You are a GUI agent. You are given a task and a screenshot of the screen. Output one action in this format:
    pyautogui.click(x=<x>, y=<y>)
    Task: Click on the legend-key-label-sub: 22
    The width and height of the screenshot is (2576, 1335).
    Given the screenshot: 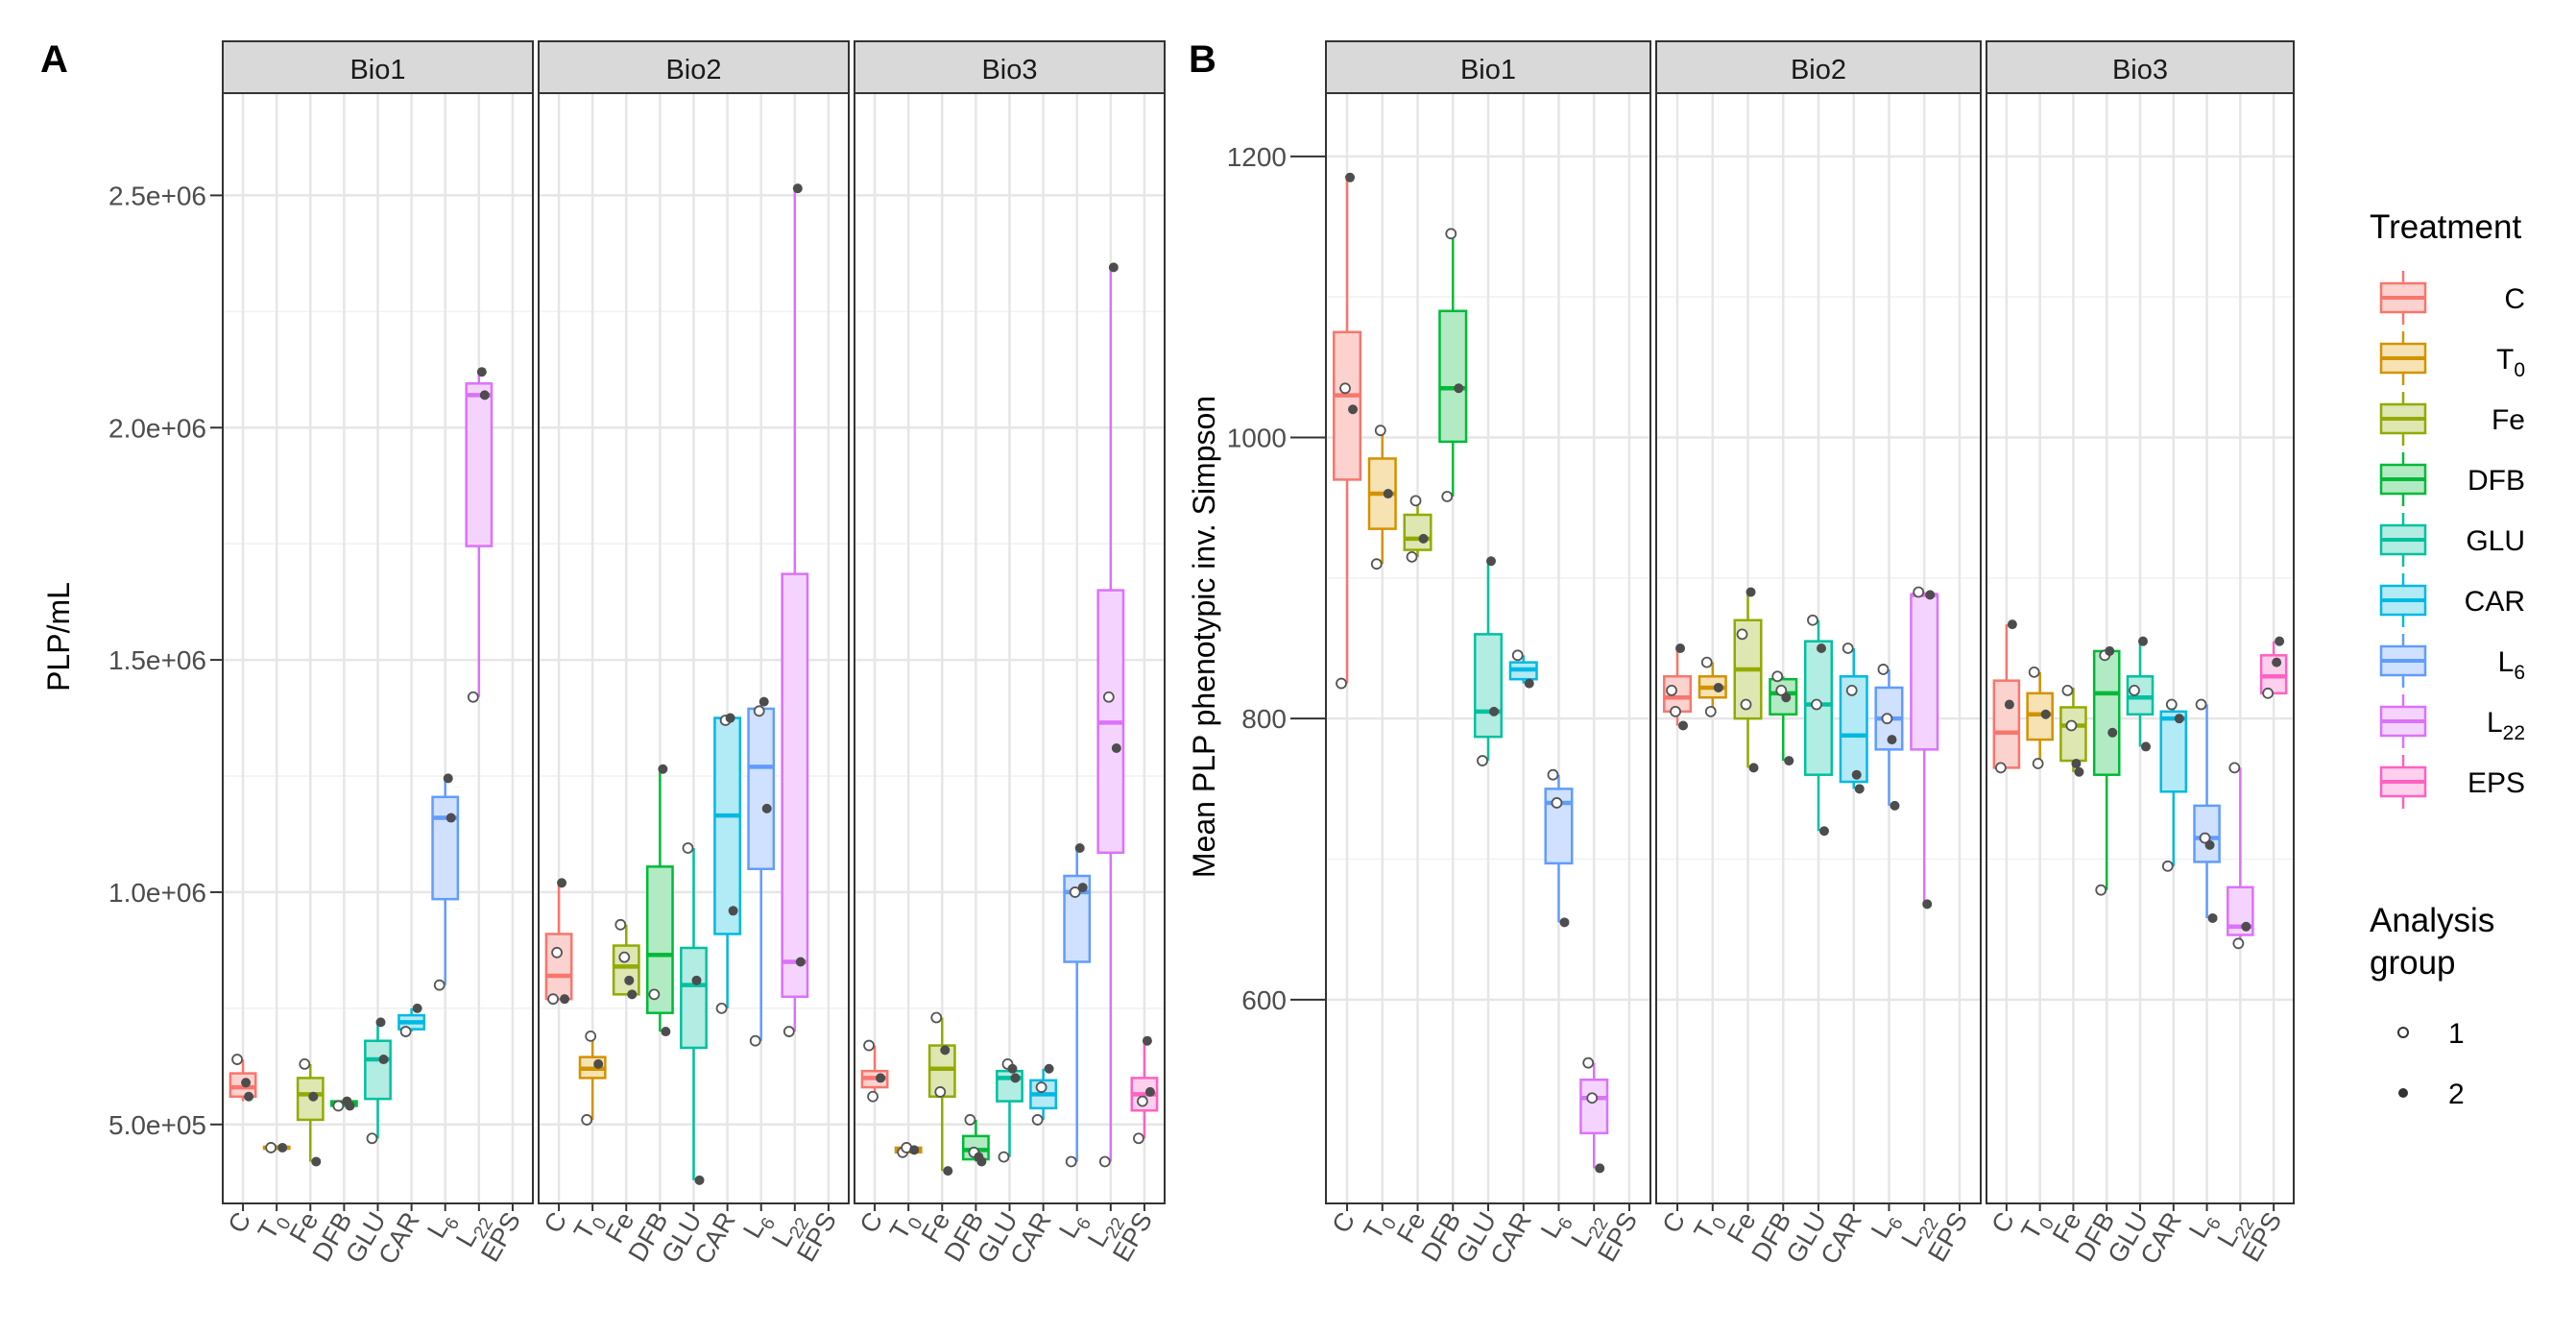 What is the action you would take?
    pyautogui.click(x=2514, y=733)
    